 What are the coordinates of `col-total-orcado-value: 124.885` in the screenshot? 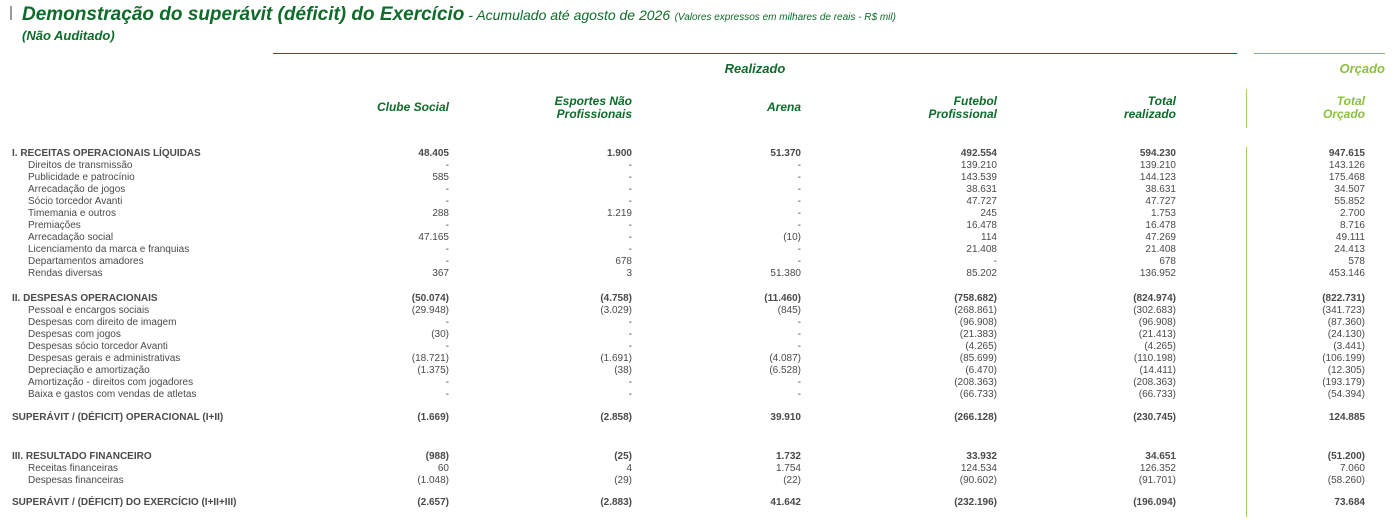 It's located at (1346, 417).